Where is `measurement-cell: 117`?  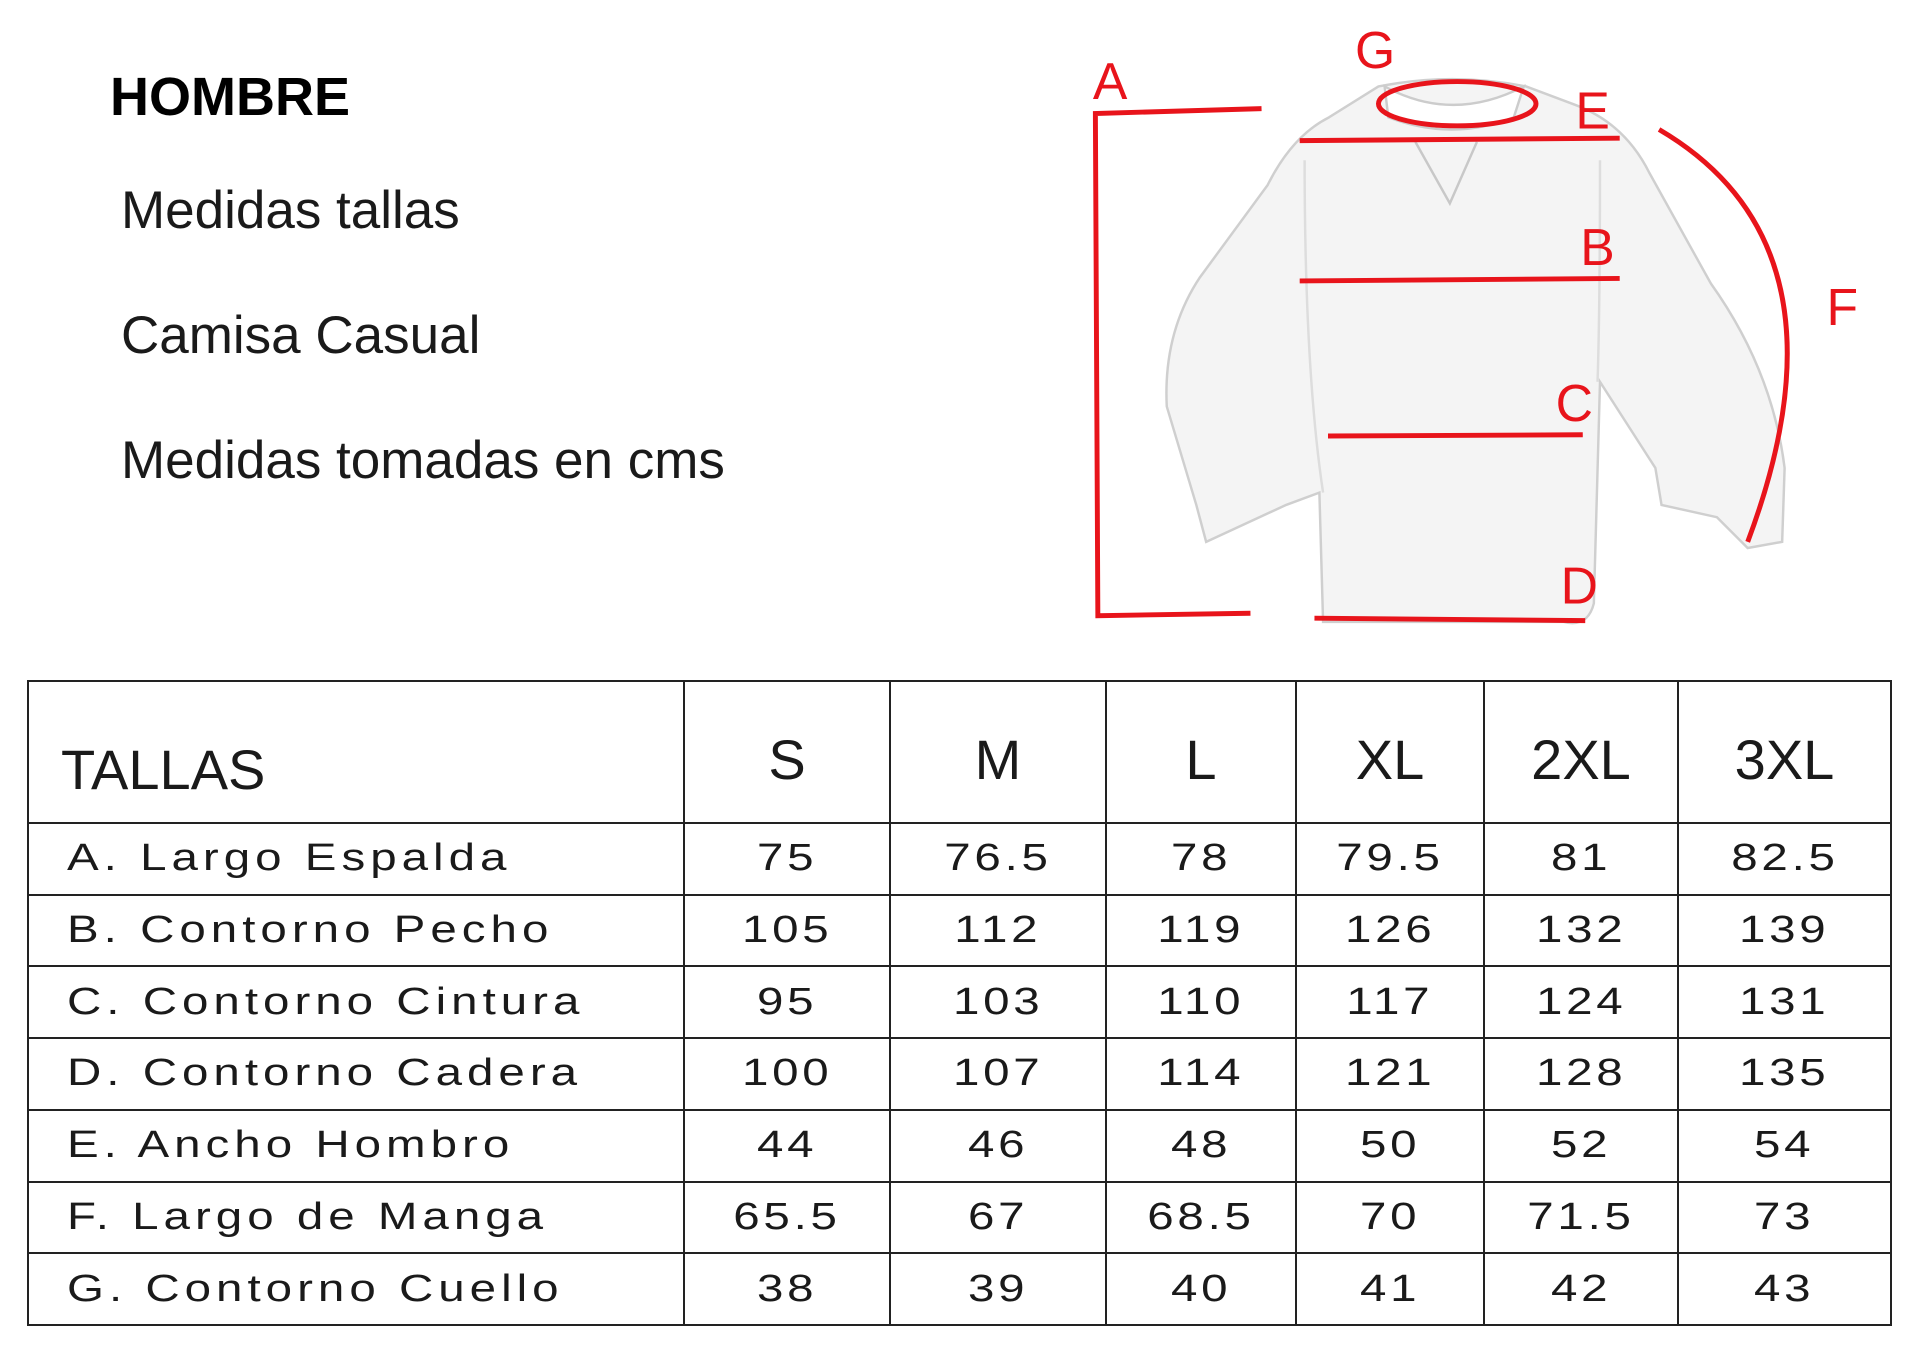
measurement-cell: 117 is located at coordinates (1390, 1002).